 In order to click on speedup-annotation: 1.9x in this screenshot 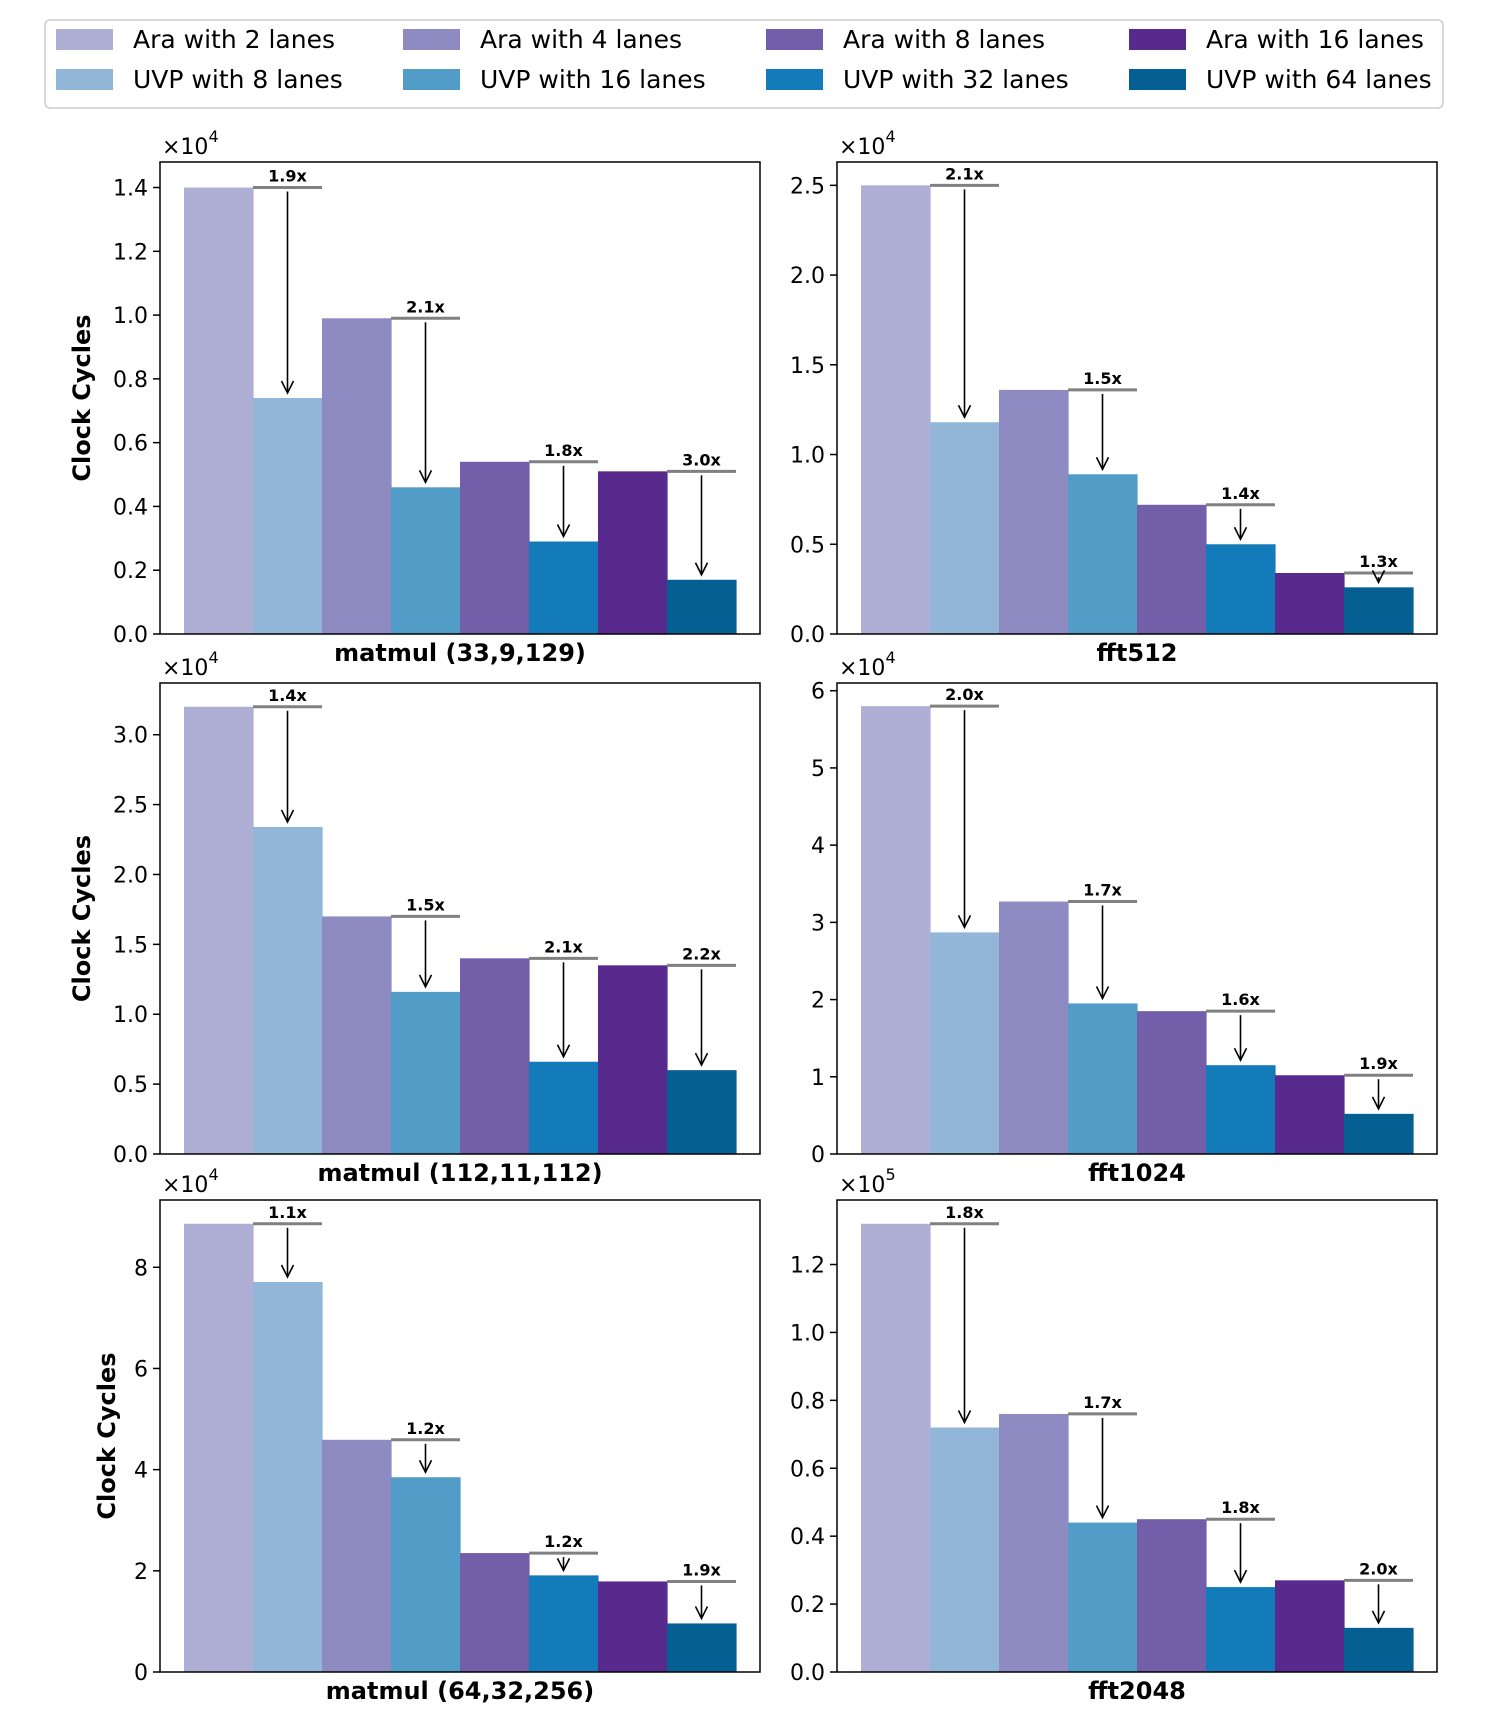, I will do `click(287, 281)`.